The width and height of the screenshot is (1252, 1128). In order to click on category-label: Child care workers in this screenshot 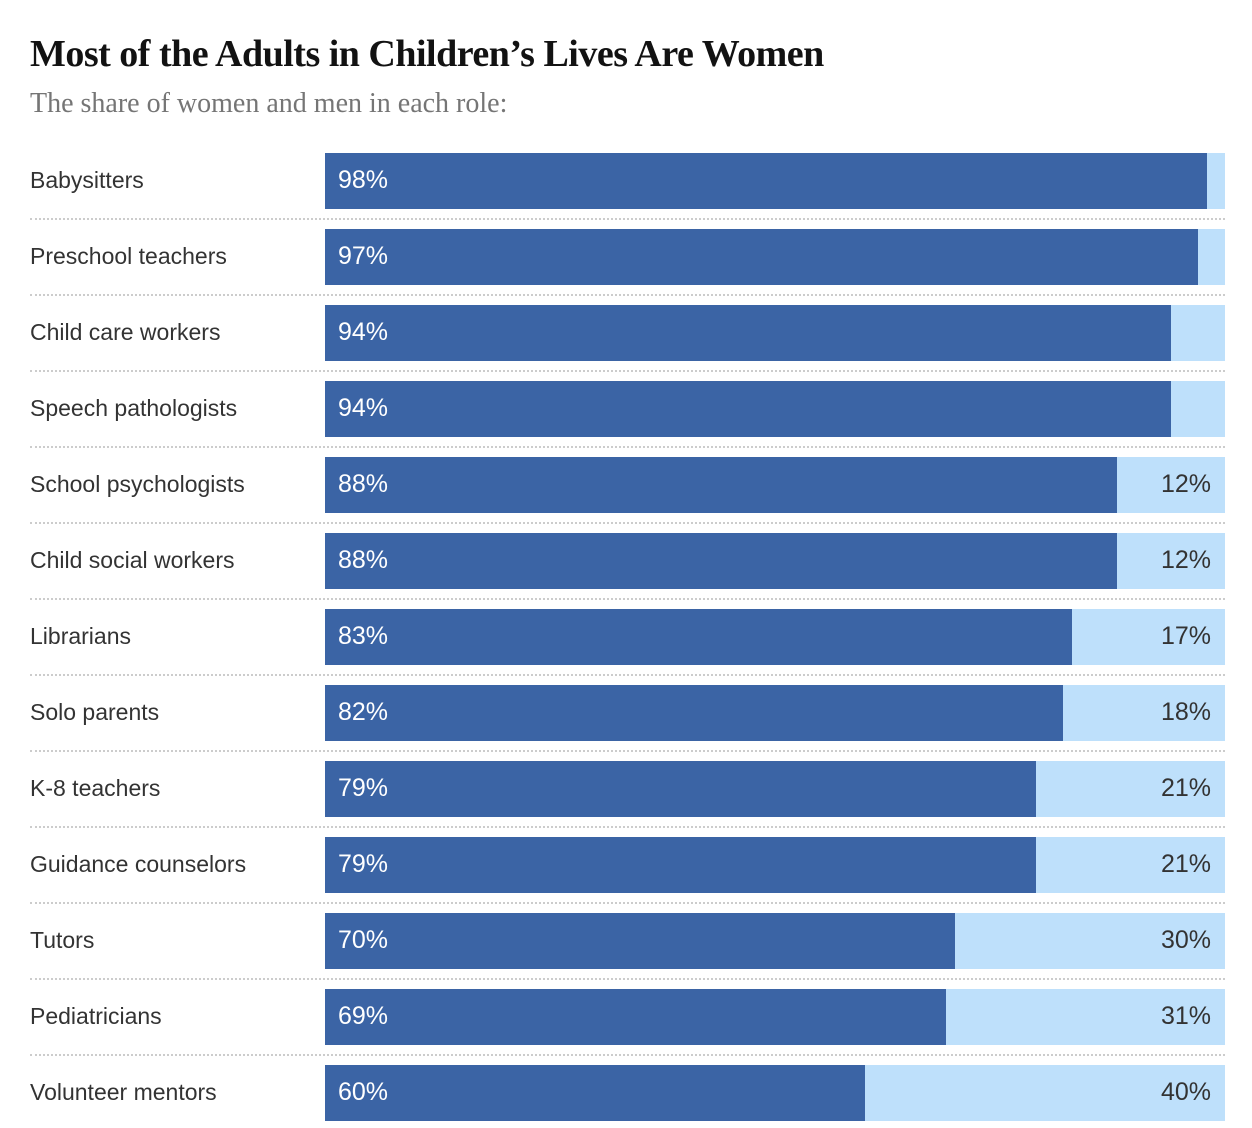, I will do `click(125, 332)`.